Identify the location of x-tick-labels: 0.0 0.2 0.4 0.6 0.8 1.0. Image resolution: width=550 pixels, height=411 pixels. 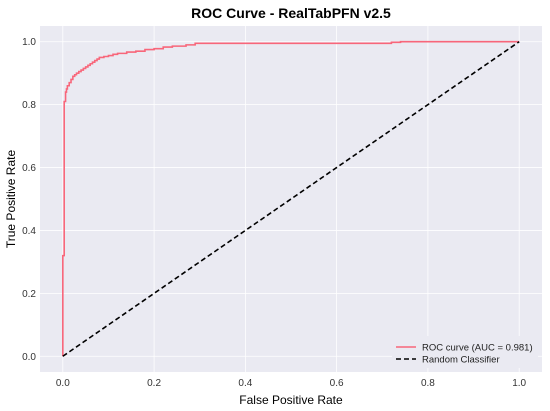
(291, 383).